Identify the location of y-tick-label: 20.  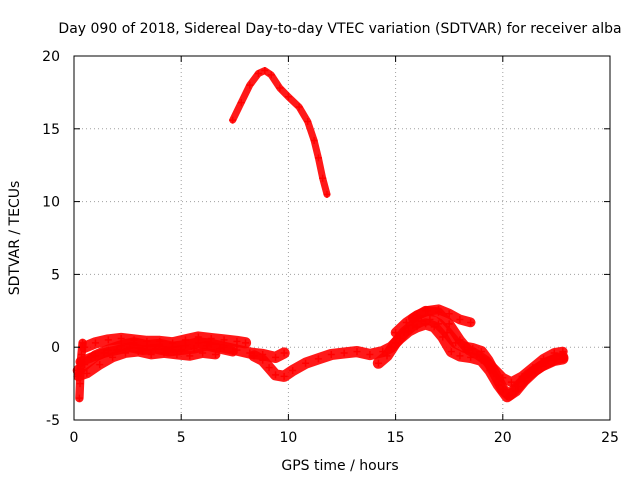
(51, 57).